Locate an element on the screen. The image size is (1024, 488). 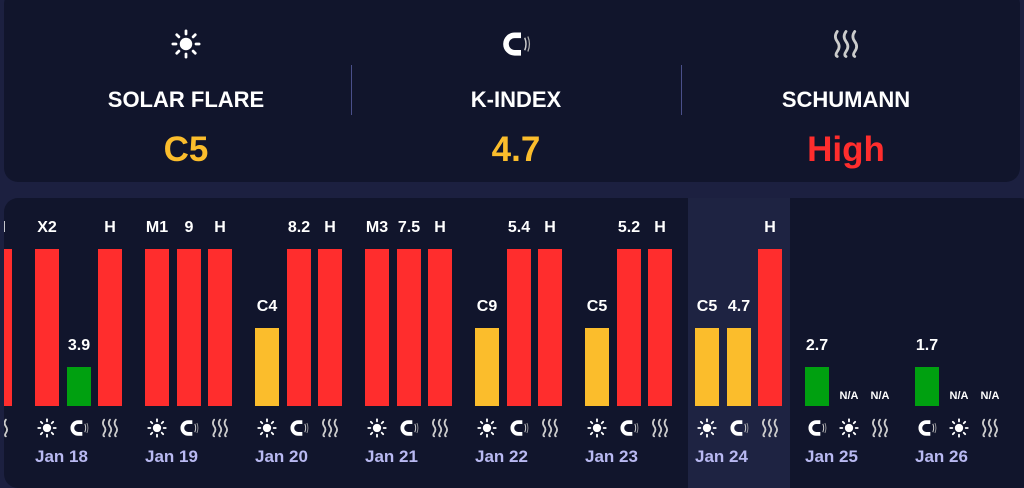
bar-value-label: 3.9 is located at coordinates (79, 345).